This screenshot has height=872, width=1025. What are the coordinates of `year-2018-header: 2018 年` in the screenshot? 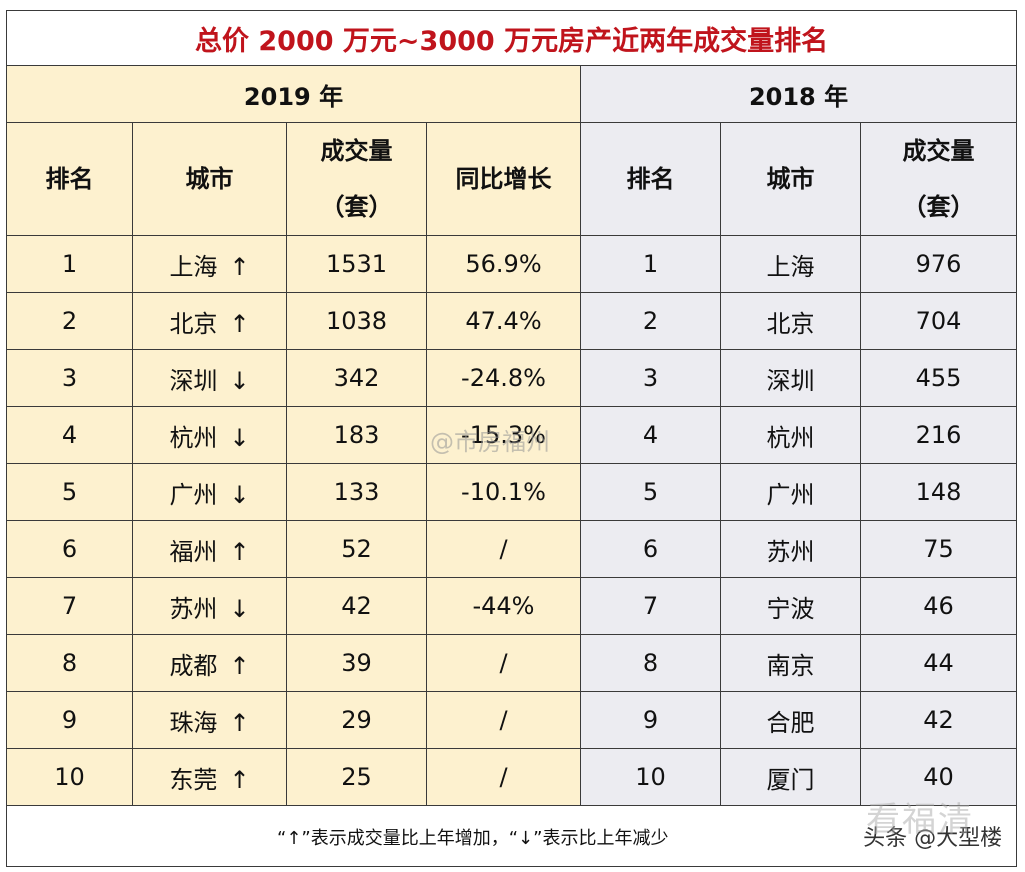 It's located at (798, 94).